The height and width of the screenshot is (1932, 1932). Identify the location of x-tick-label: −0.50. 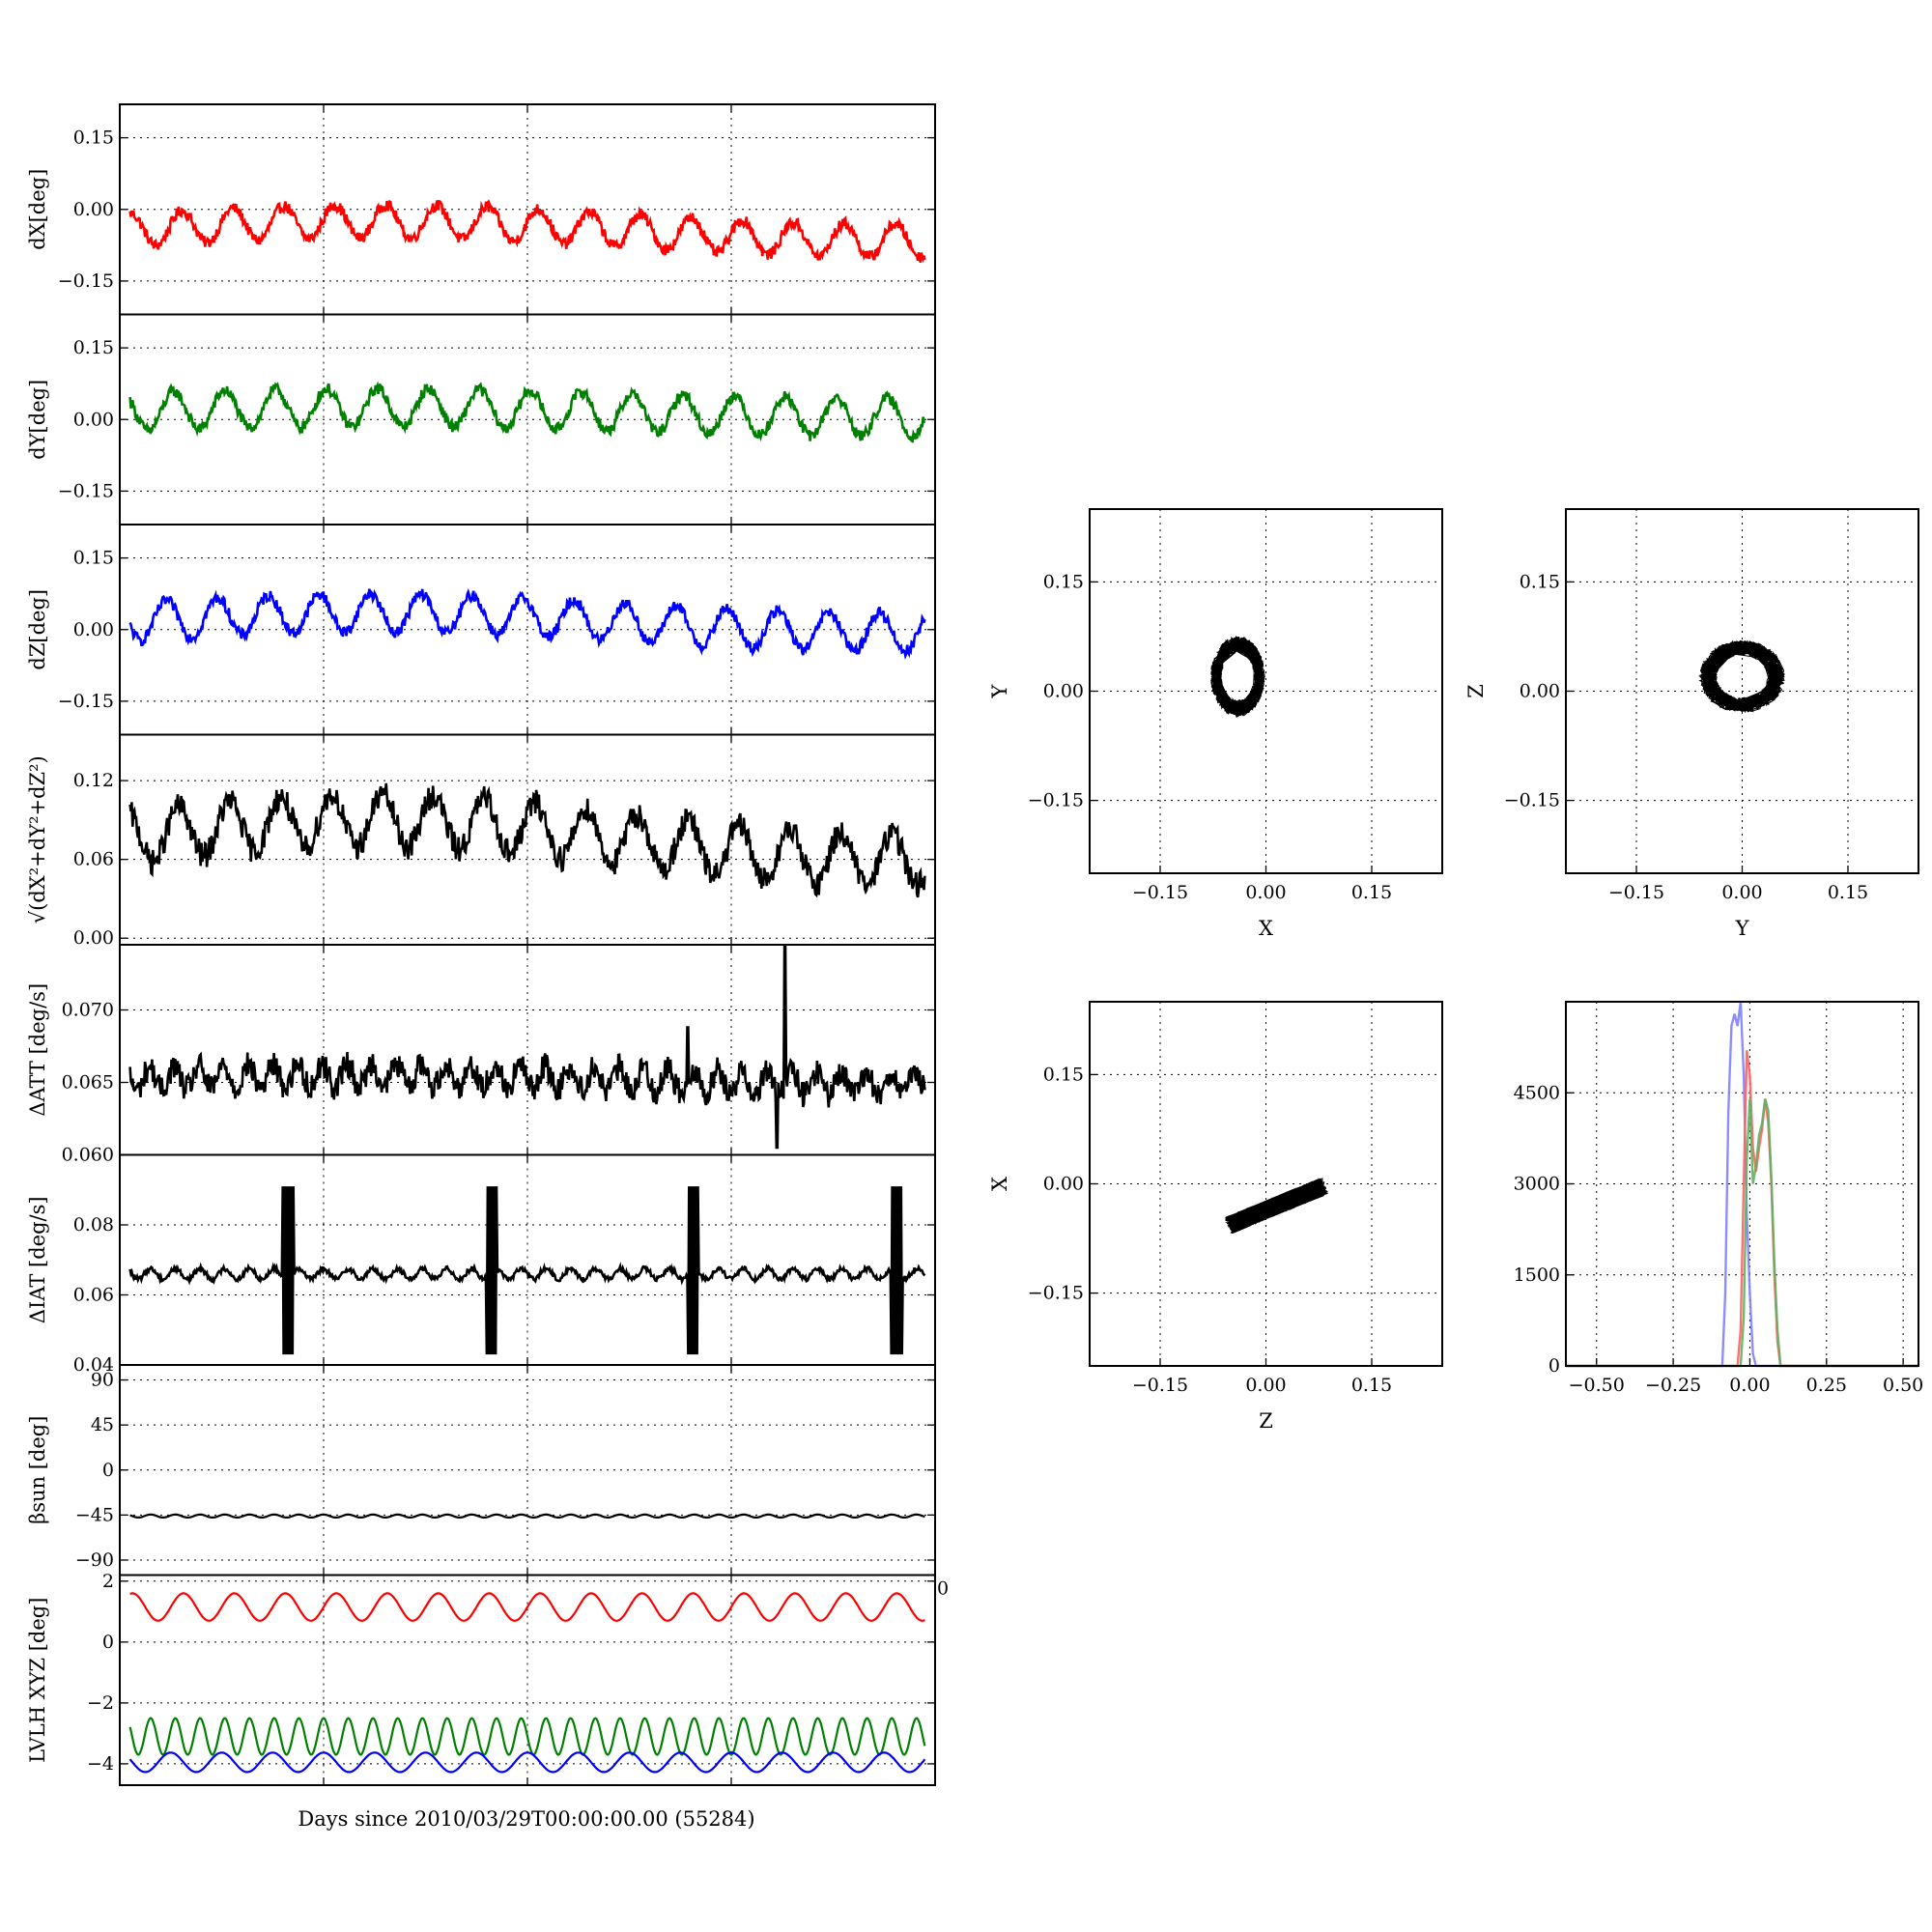
(1597, 1385).